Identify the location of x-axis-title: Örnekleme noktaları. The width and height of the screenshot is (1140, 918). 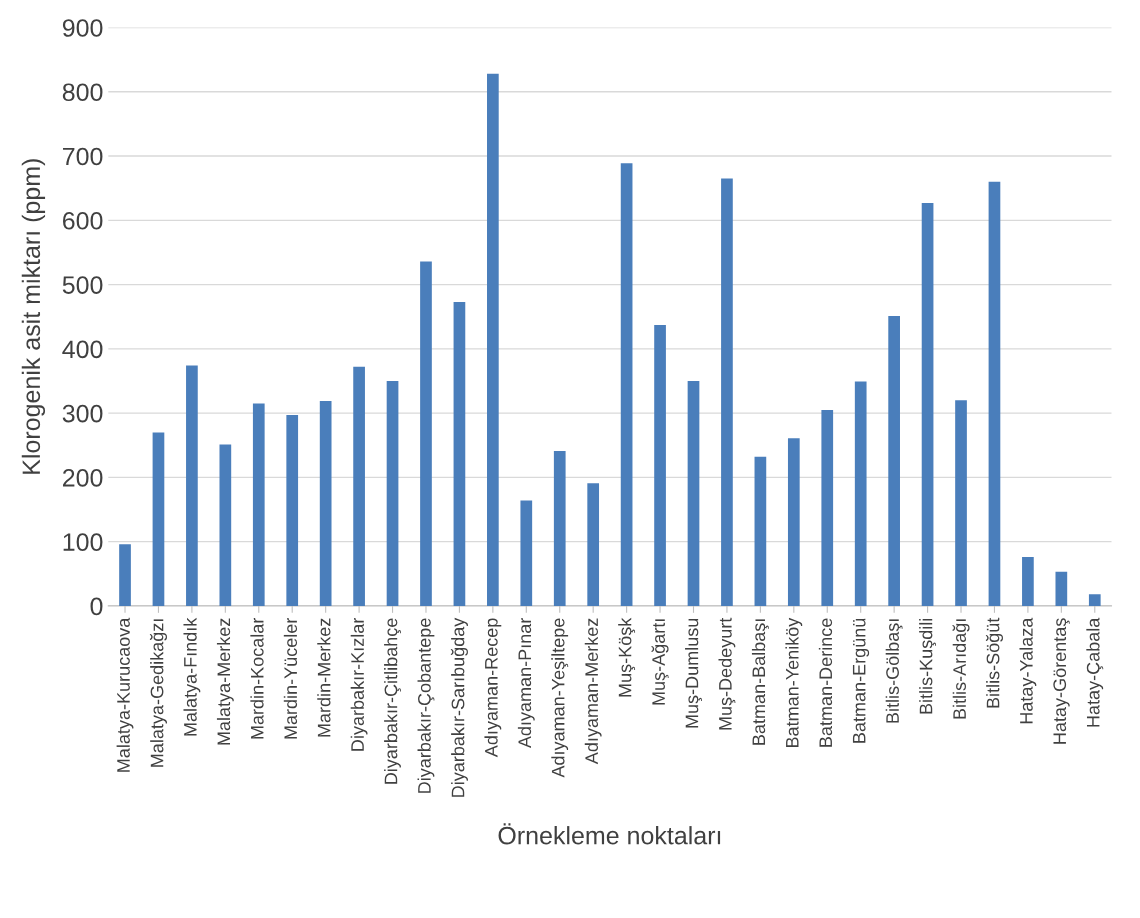
(609, 834).